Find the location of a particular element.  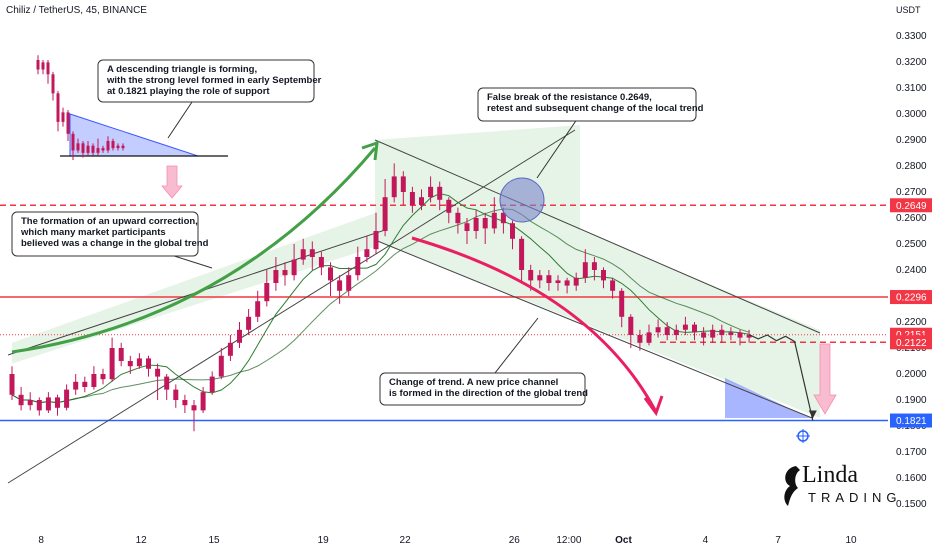

callout-change-box is located at coordinates (482, 389).